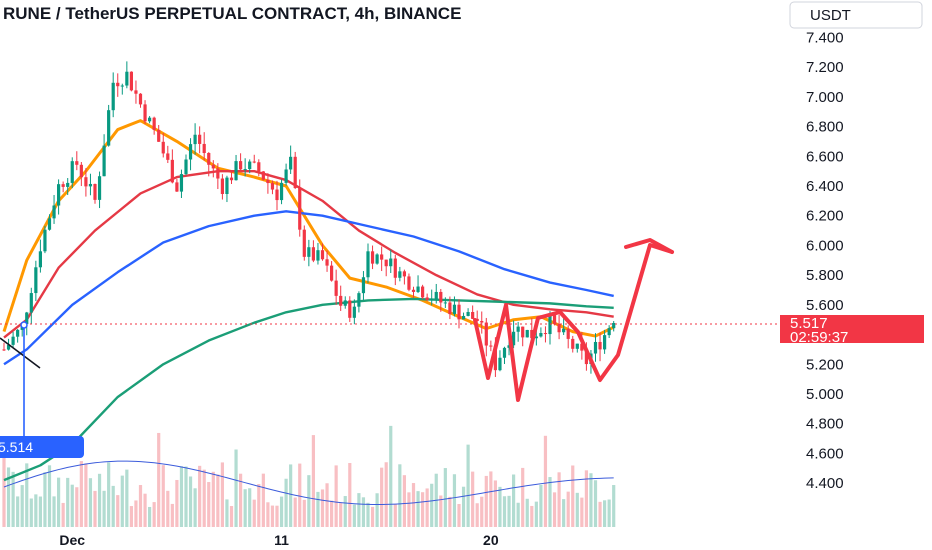 The image size is (932, 550). What do you see at coordinates (20, 353) in the screenshot?
I see `trend-line-left` at bounding box center [20, 353].